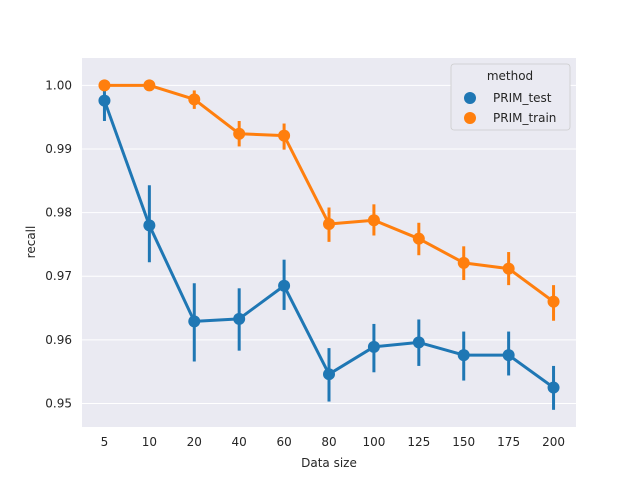 This screenshot has height=480, width=640. What do you see at coordinates (58, 213) in the screenshot?
I see `y-tick-label: 0.98` at bounding box center [58, 213].